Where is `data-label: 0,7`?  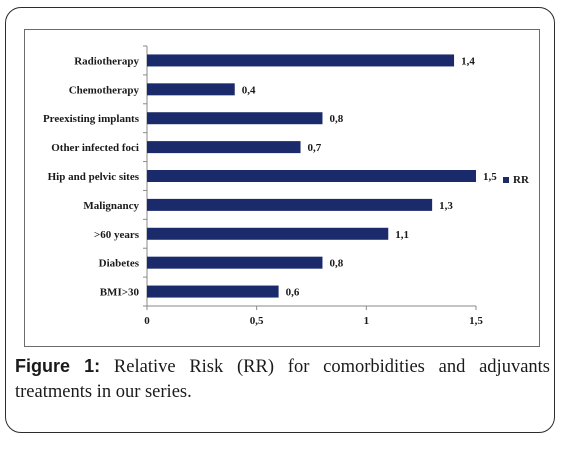 data-label: 0,7 is located at coordinates (315, 148).